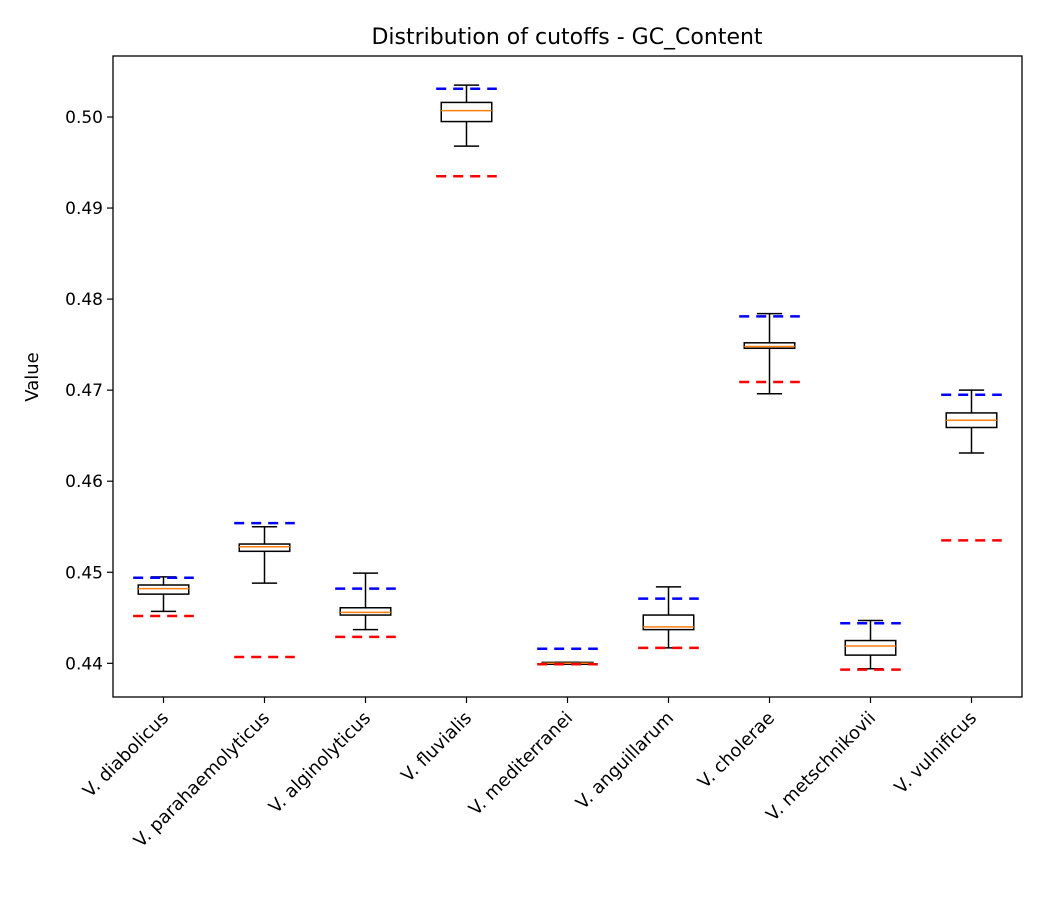 The height and width of the screenshot is (904, 1050). Describe the element at coordinates (521, 764) in the screenshot. I see `x-tick-label: V. mediterranei` at that location.